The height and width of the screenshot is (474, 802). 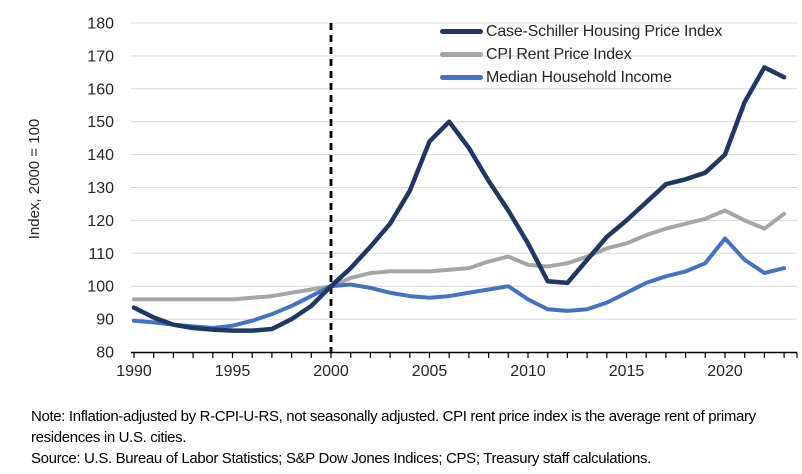 What do you see at coordinates (101, 254) in the screenshot?
I see `y-tick-label: 110` at bounding box center [101, 254].